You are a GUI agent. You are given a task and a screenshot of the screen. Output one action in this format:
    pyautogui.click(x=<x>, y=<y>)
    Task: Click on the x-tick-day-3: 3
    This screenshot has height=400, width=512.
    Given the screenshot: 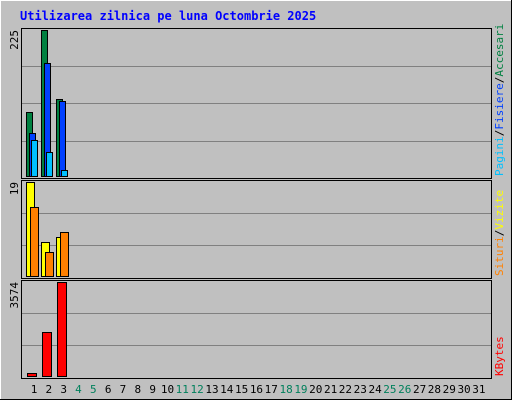 What is the action you would take?
    pyautogui.click(x=63, y=389)
    